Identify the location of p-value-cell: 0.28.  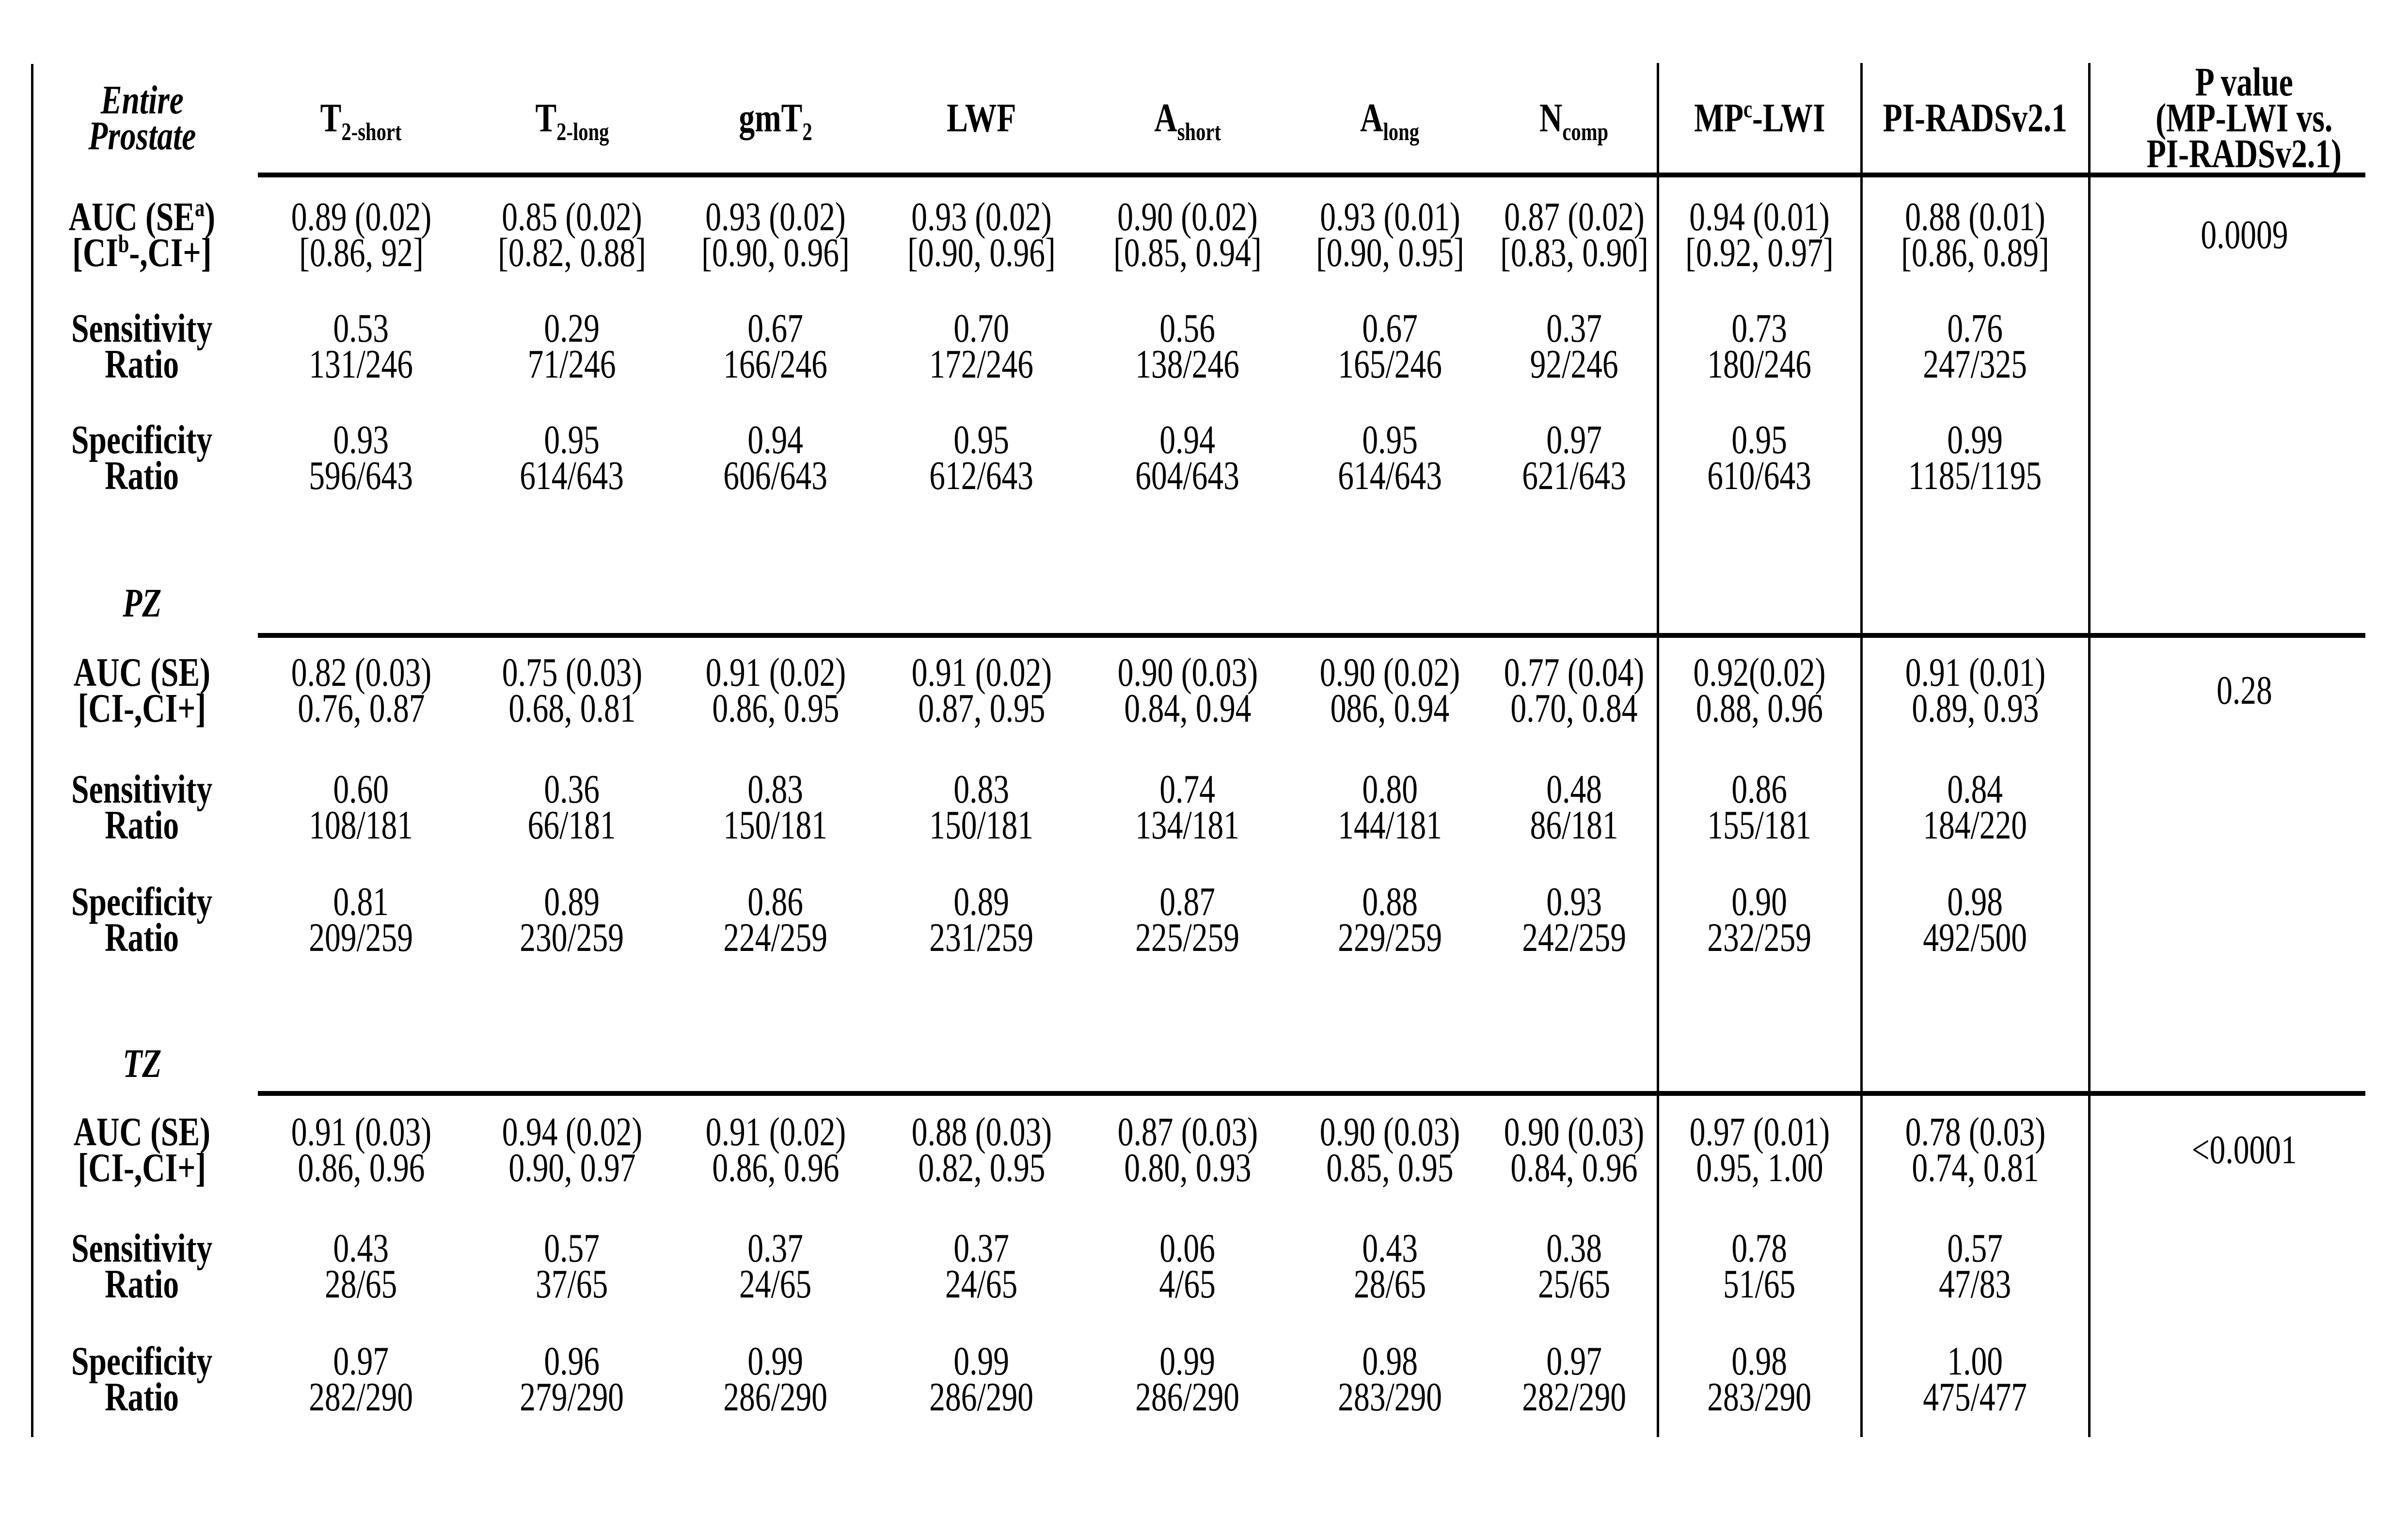
(2244, 690).